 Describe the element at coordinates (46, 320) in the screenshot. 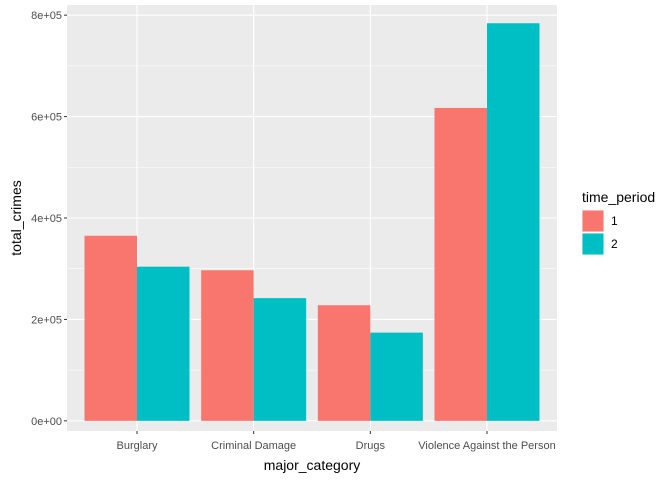

I see `y-tick-label: 2e+05` at that location.